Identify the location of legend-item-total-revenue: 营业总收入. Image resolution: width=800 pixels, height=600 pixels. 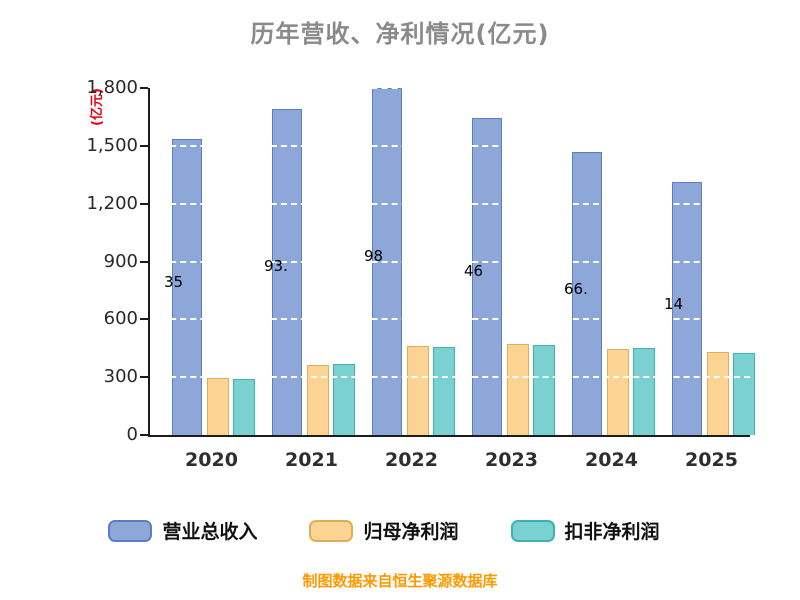
(182, 530).